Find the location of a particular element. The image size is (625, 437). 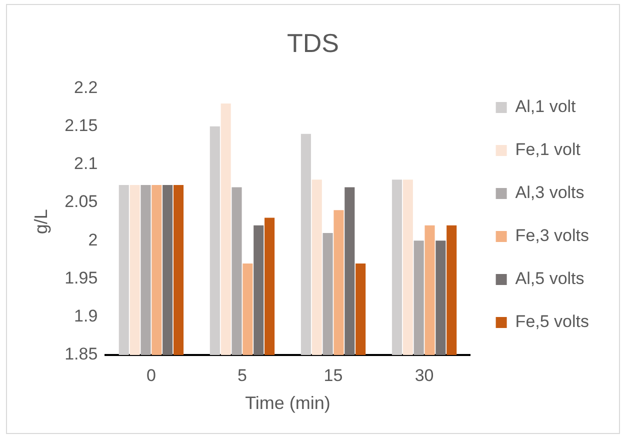

x-tick-label: 30 is located at coordinates (424, 375).